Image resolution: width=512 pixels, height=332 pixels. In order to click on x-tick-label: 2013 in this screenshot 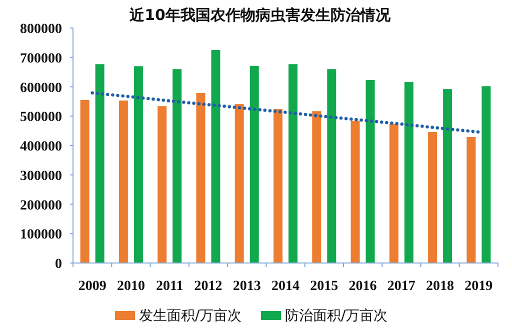, I will do `click(246, 286)`.